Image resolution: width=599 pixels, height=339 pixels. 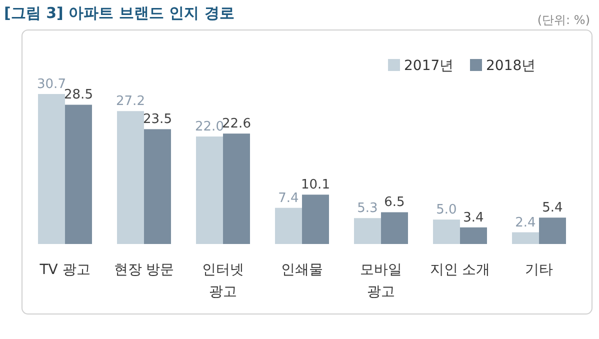 What do you see at coordinates (539, 270) in the screenshot?
I see `x-tick-label: 기타` at bounding box center [539, 270].